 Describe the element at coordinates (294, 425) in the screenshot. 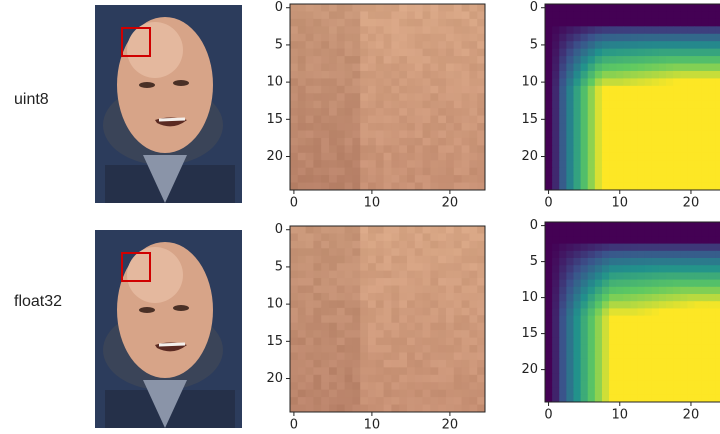

I see `x-tick-label: 0` at that location.